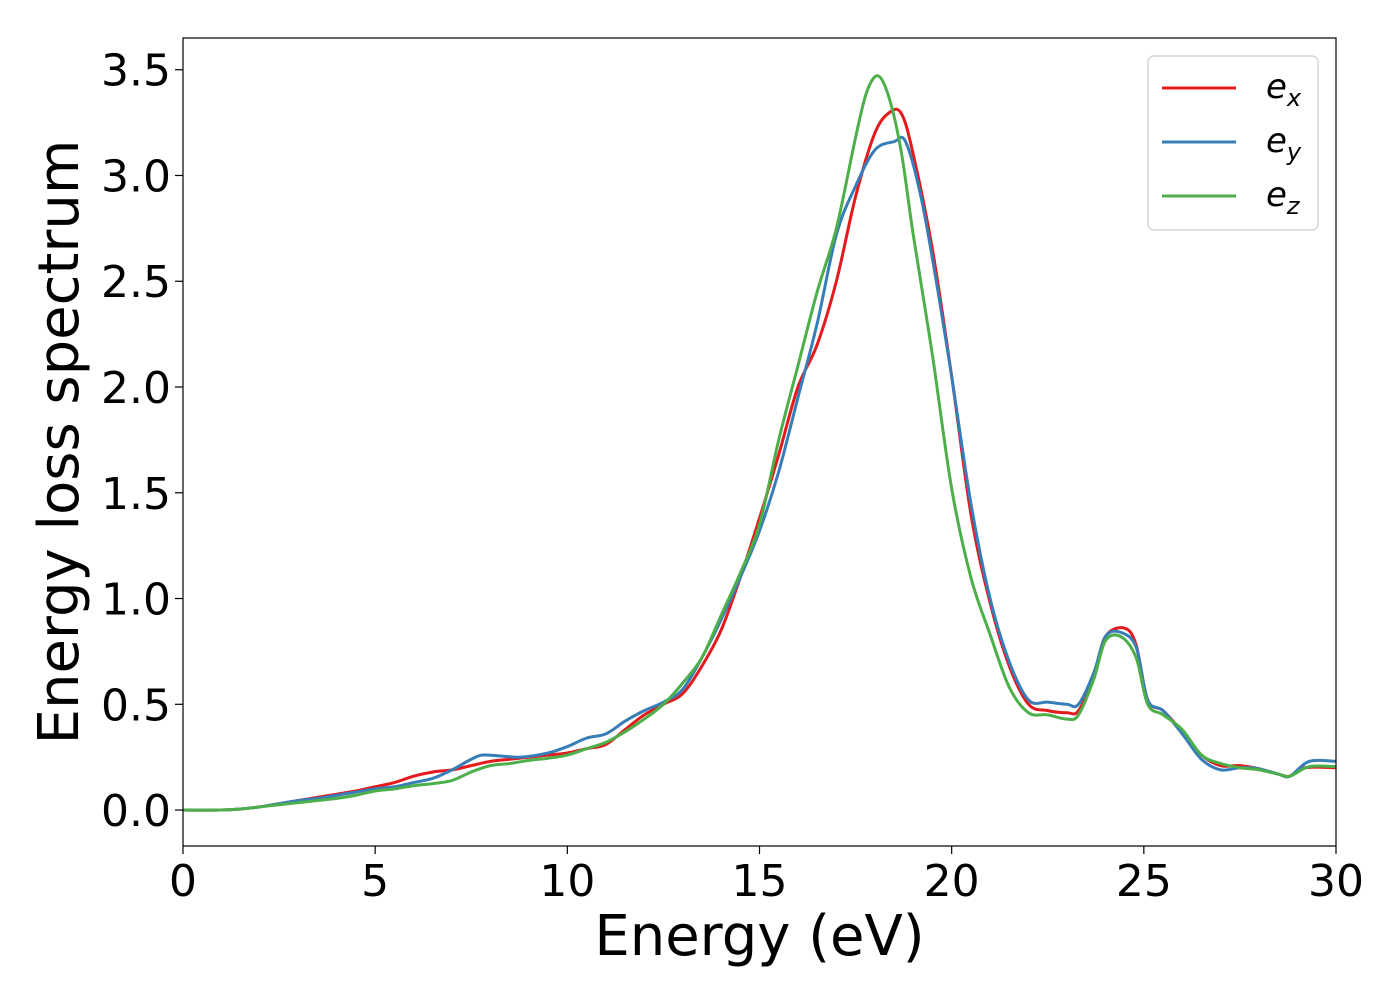 Image resolution: width=1400 pixels, height=1000 pixels. What do you see at coordinates (759, 936) in the screenshot?
I see `x-axis-label: Energy (eV)` at bounding box center [759, 936].